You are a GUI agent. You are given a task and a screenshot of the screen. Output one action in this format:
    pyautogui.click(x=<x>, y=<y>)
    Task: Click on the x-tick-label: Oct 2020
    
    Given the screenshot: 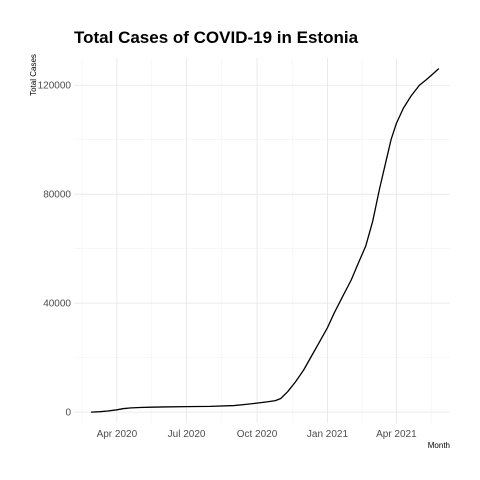 What is the action you would take?
    pyautogui.click(x=257, y=434)
    